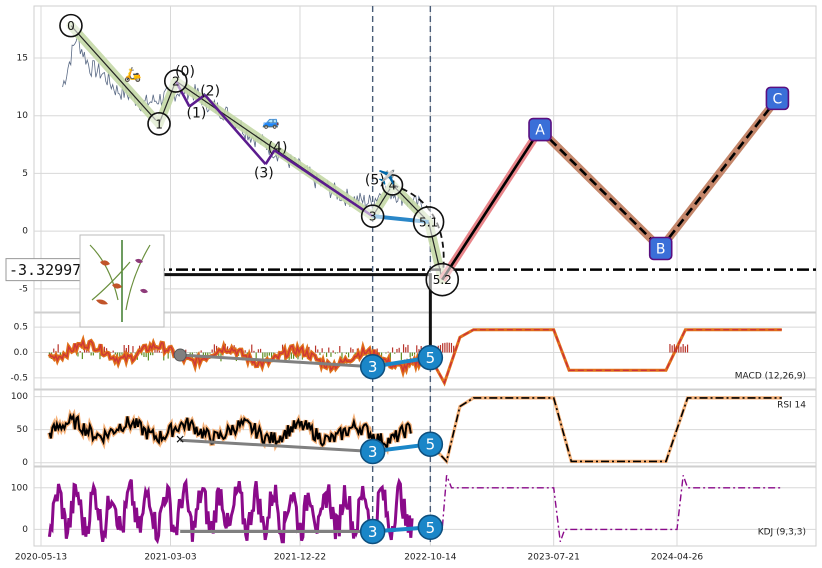 This screenshot has height=568, width=822. Describe the element at coordinates (19, 397) in the screenshot. I see `rsi-y-tick-label: 100` at that location.